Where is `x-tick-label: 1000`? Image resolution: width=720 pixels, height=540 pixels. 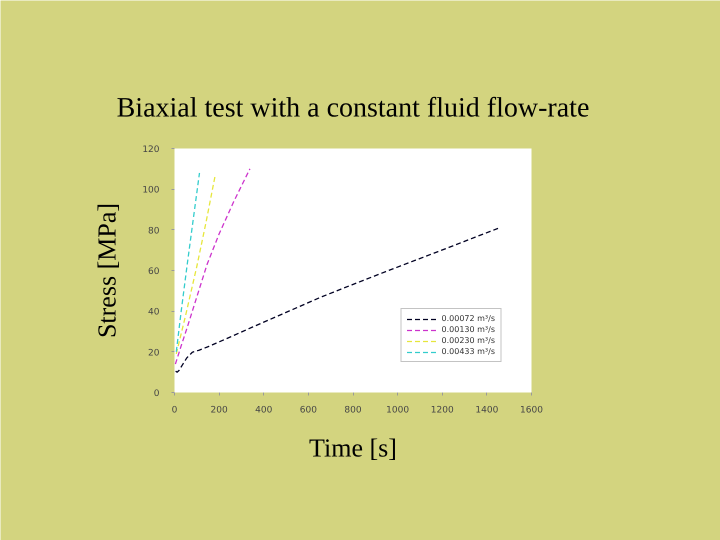 x-tick-label: 1000 is located at coordinates (398, 411).